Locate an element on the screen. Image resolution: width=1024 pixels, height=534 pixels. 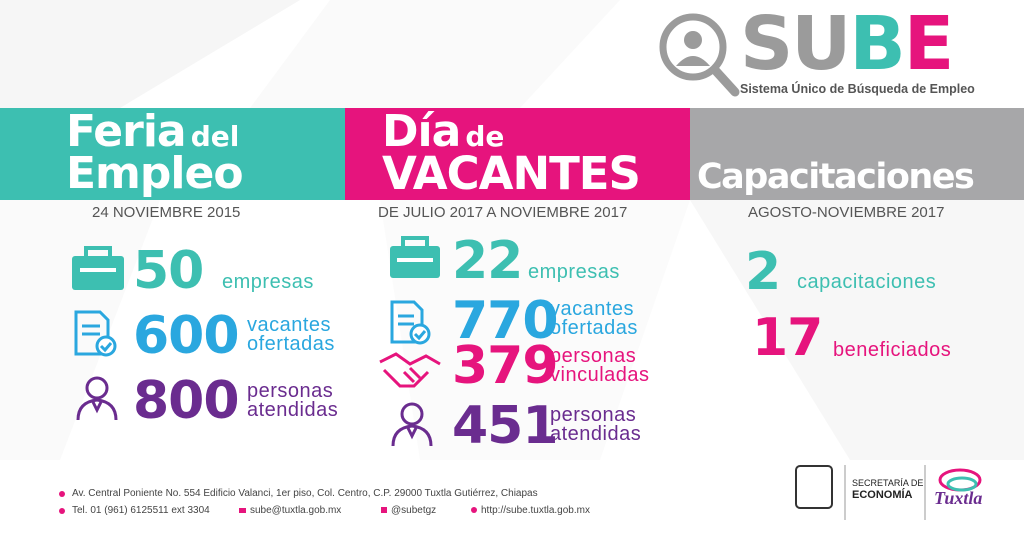
twitter: @subetgz is located at coordinates (414, 510).